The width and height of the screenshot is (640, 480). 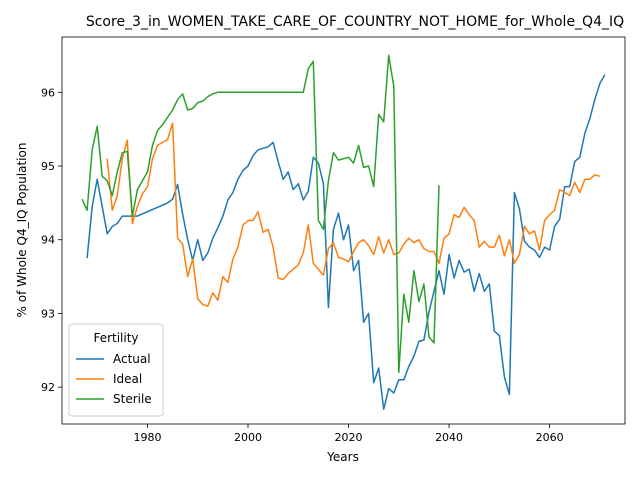 What do you see at coordinates (48, 240) in the screenshot?
I see `y-tick-label: 94` at bounding box center [48, 240].